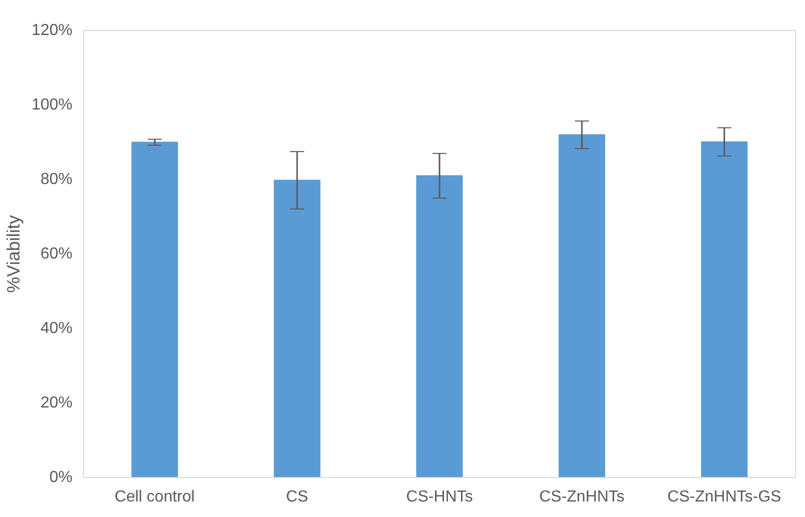  I want to click on x-tick-label: CS-HNTs, so click(439, 497).